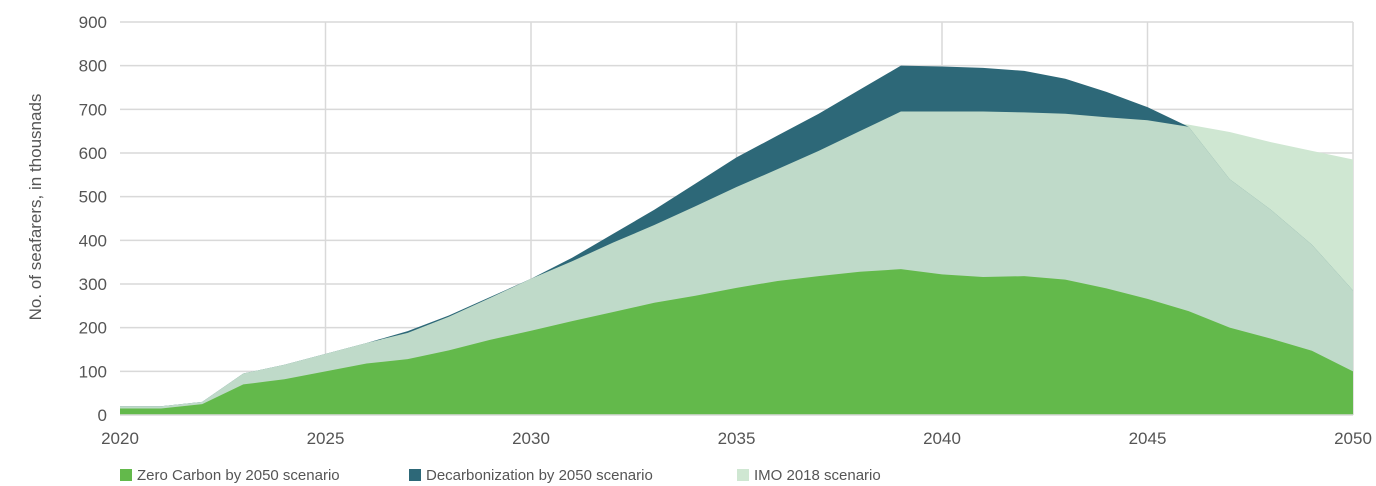 Image resolution: width=1376 pixels, height=486 pixels. Describe the element at coordinates (35, 207) in the screenshot. I see `y-axis-title: No. of seafarers, in thousnads` at that location.